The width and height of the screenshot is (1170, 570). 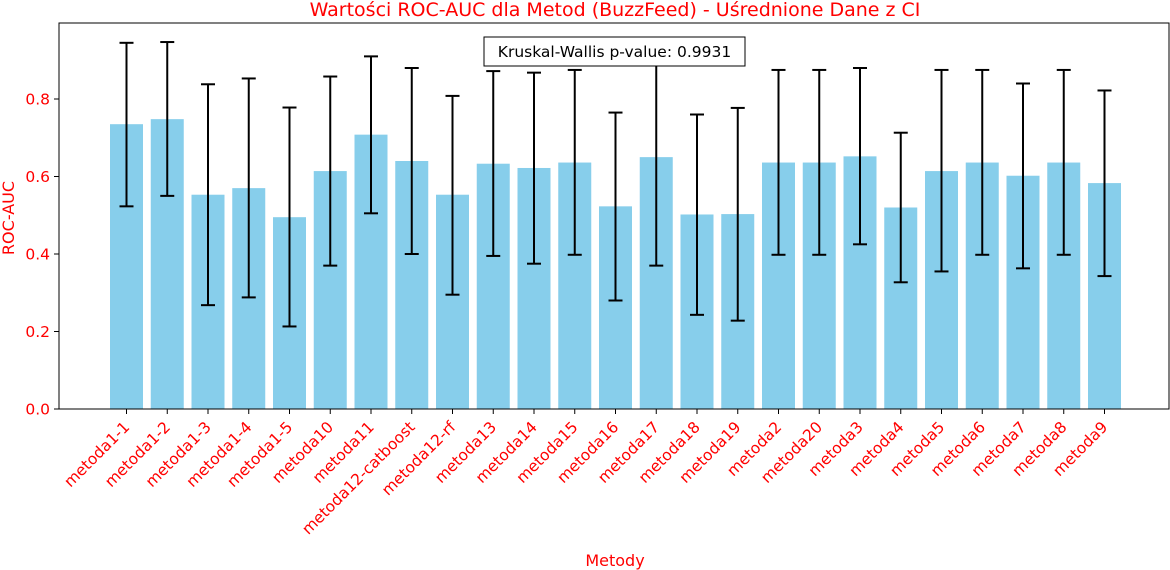 I want to click on annotation-box: Kruskal-Wallis p-value: 0.9931, so click(x=614, y=51).